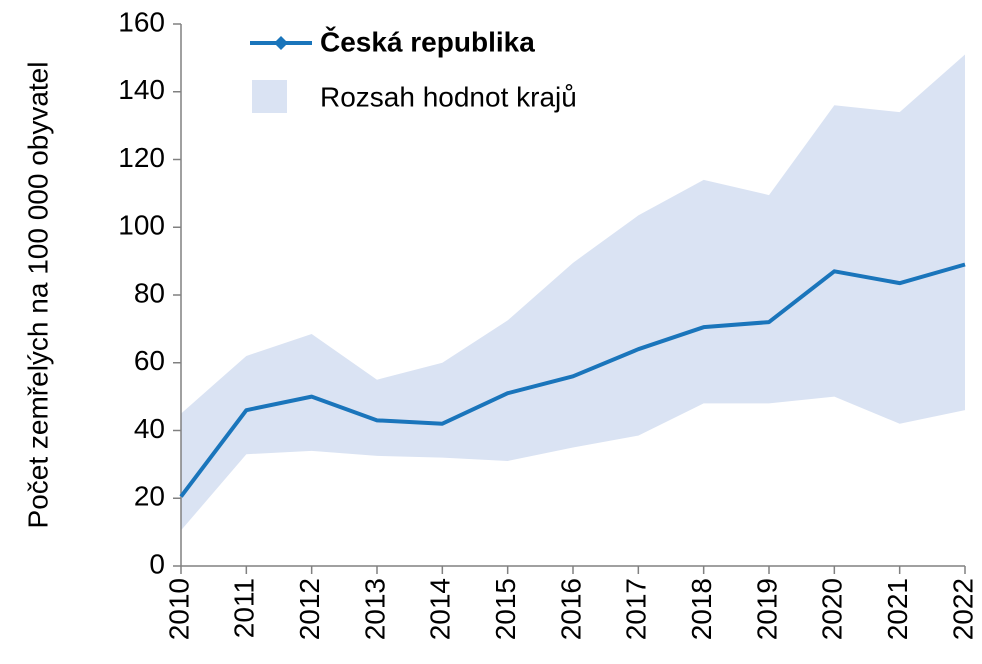 The image size is (982, 664). I want to click on x-tick-label: 2010, so click(178, 609).